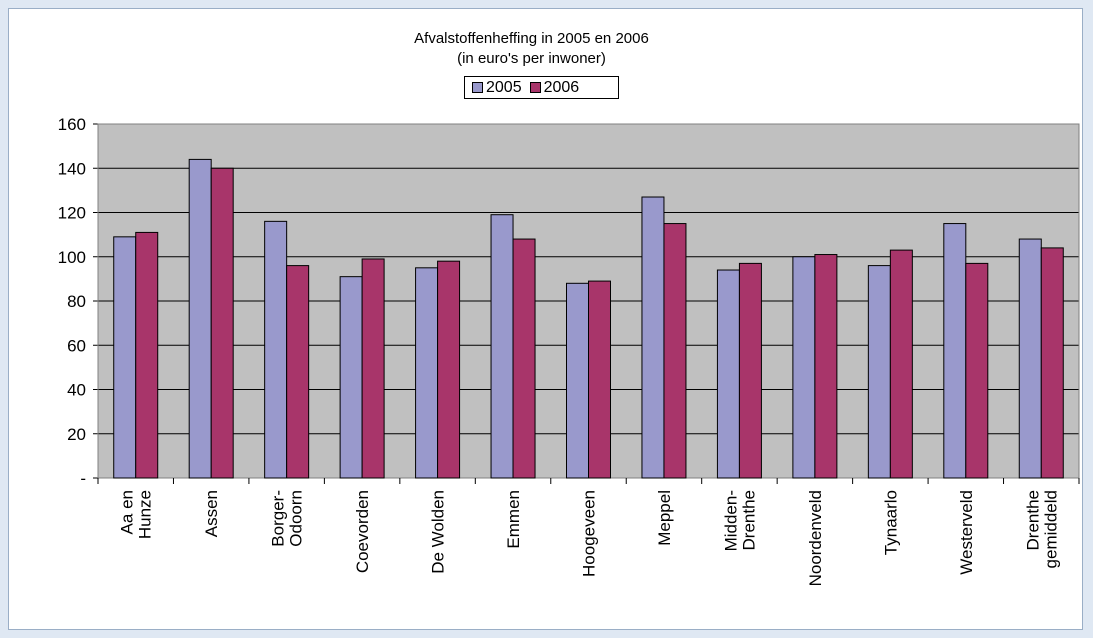 Image resolution: width=1093 pixels, height=638 pixels. Describe the element at coordinates (76, 434) in the screenshot. I see `y-tick-label: 20` at that location.